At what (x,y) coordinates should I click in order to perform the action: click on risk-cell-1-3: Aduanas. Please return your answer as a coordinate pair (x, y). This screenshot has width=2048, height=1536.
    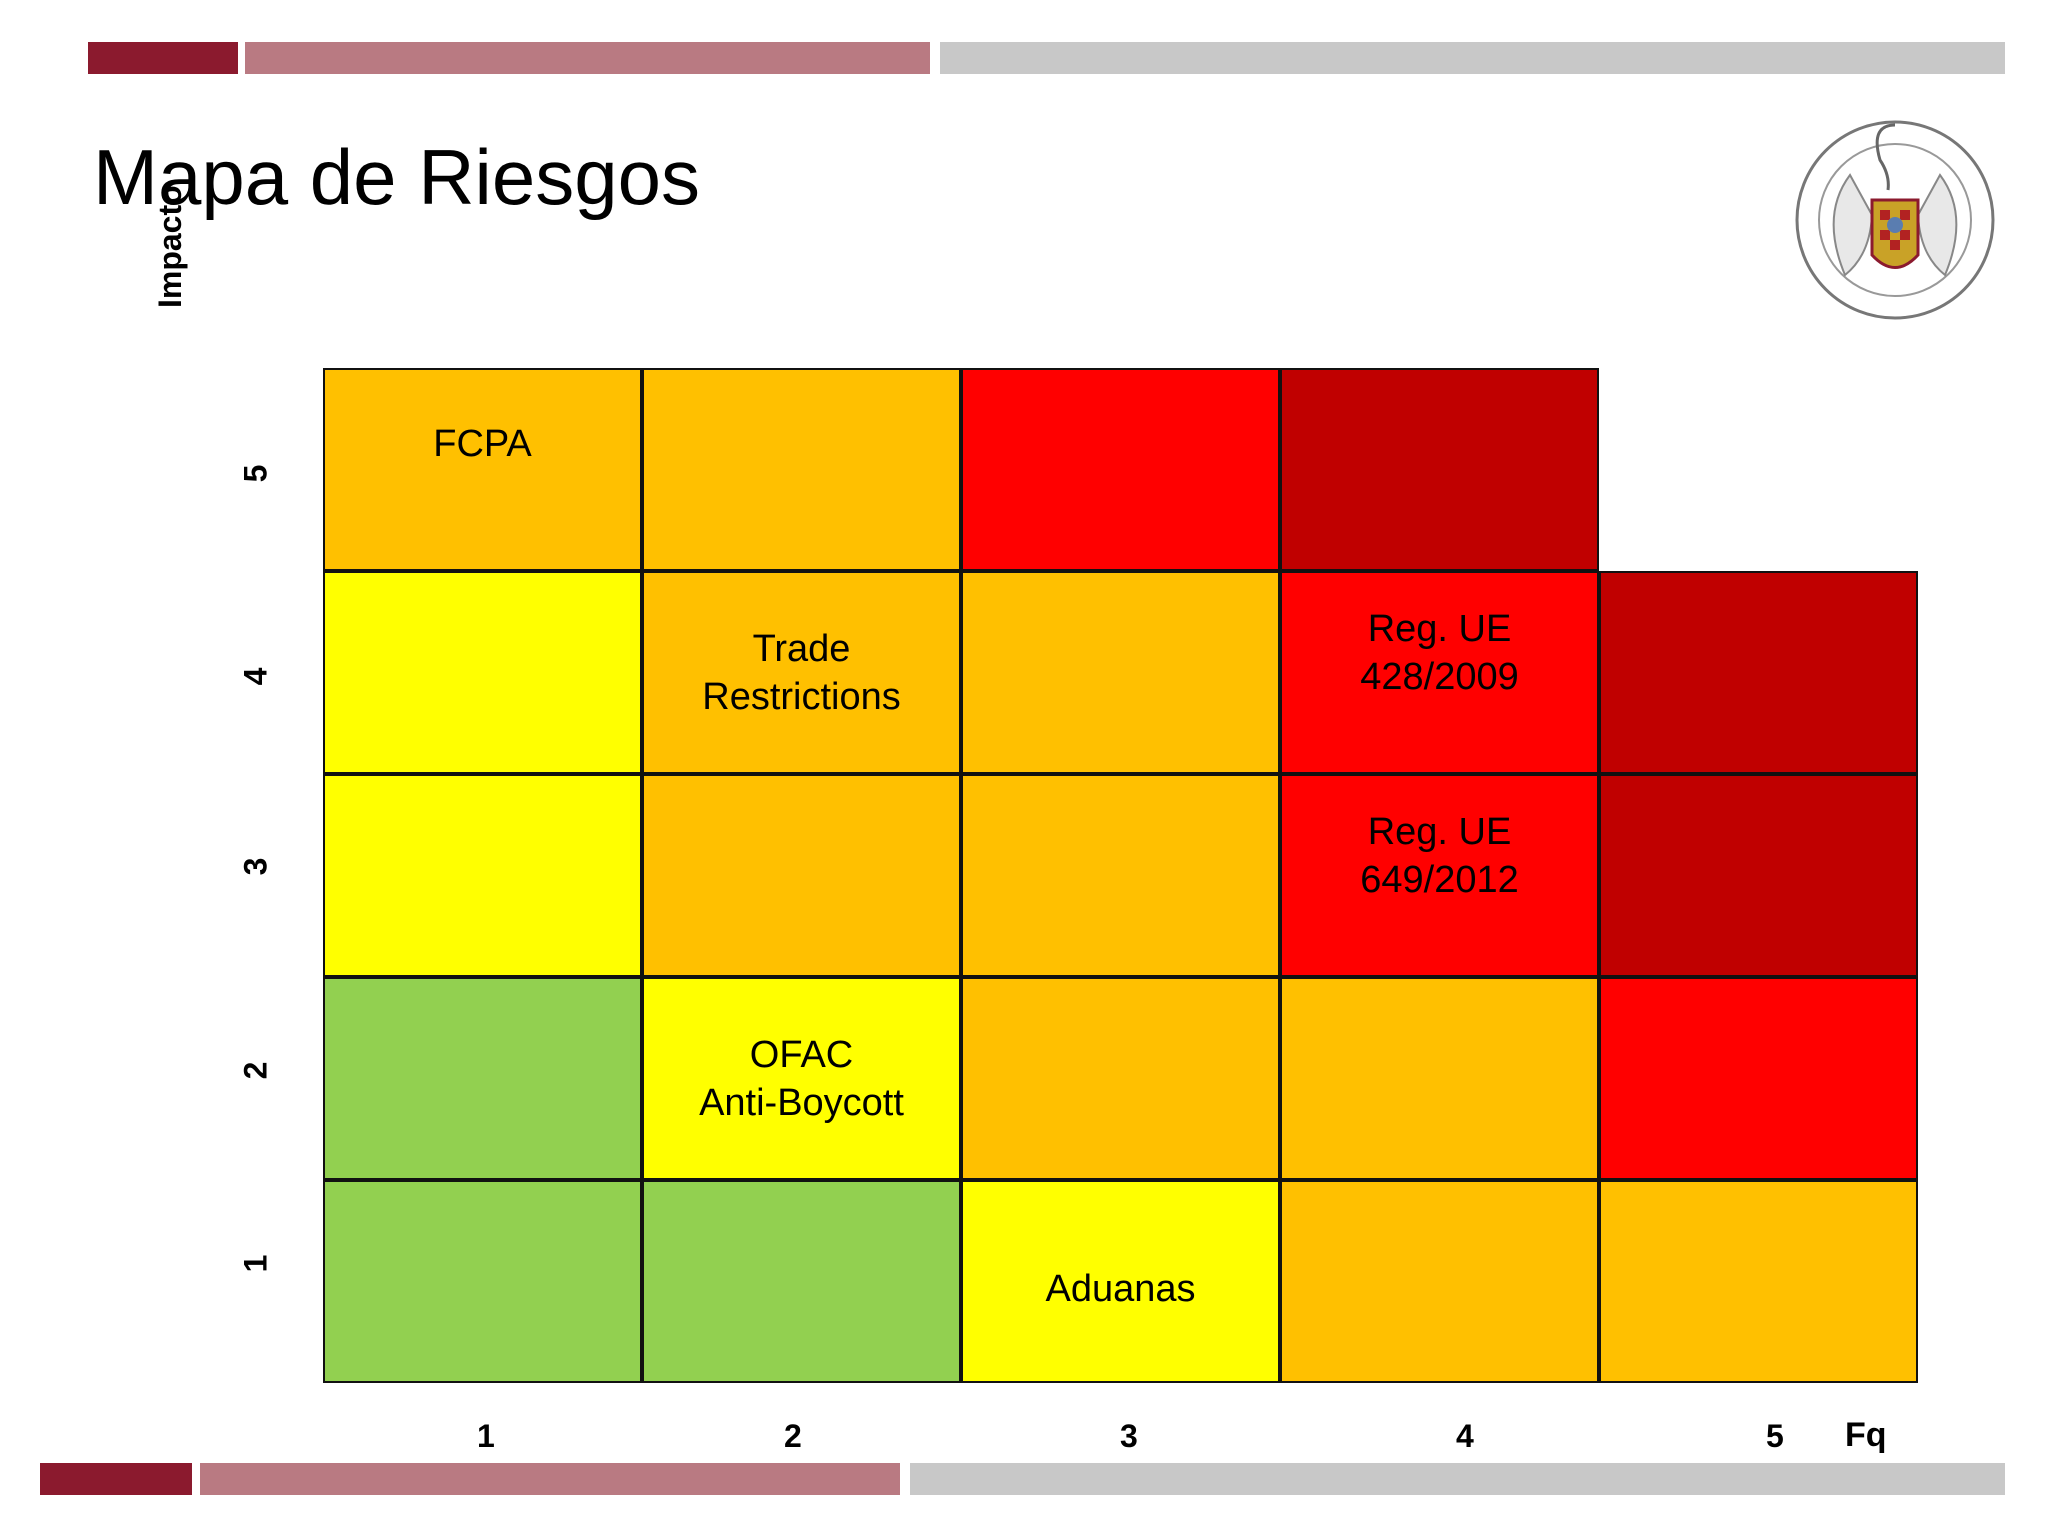
    Looking at the image, I should click on (1120, 1281).